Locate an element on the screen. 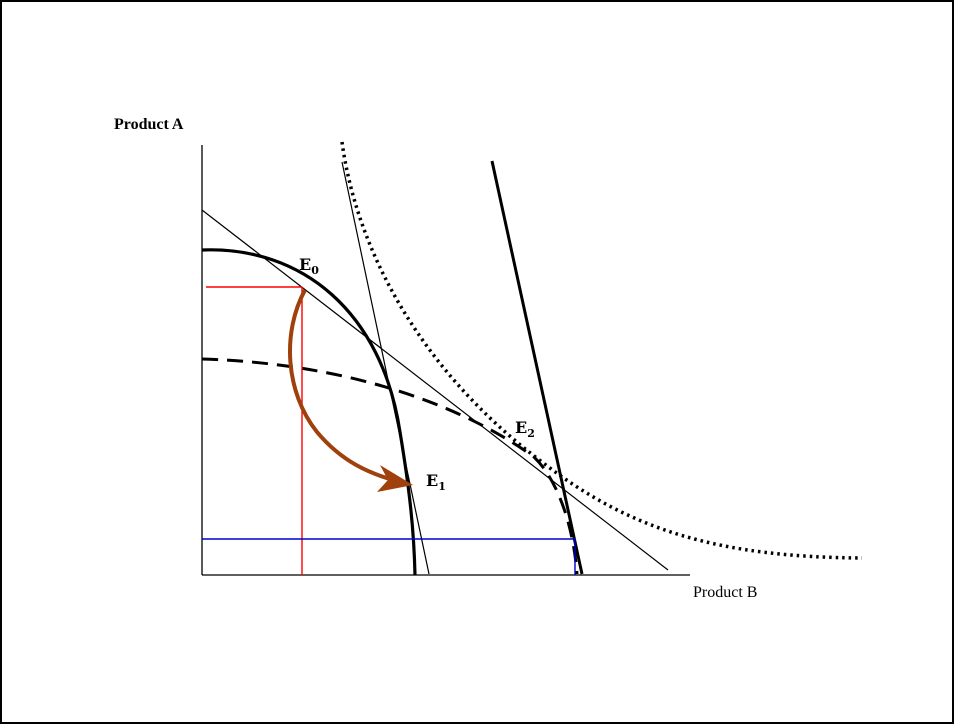 This screenshot has height=726, width=954. steep-line-e2 is located at coordinates (537, 367).